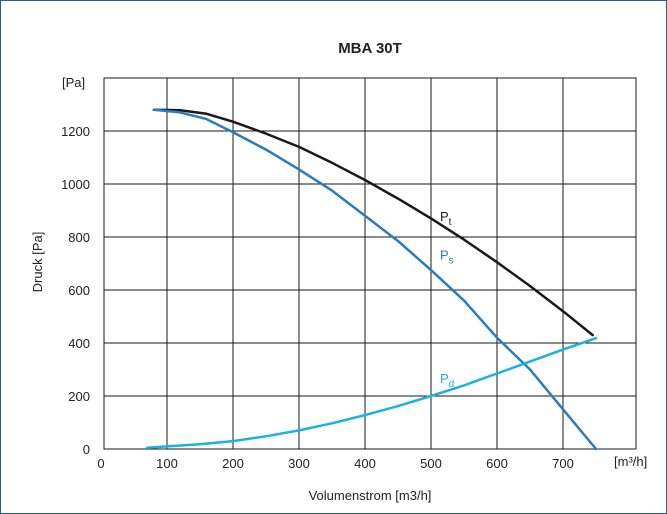  I want to click on series-line-pd, so click(371, 392).